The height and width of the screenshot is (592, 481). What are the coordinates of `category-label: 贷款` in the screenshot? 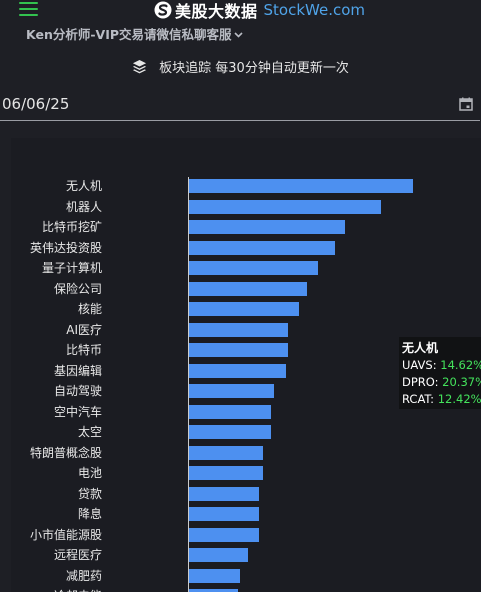 It's located at (89, 493).